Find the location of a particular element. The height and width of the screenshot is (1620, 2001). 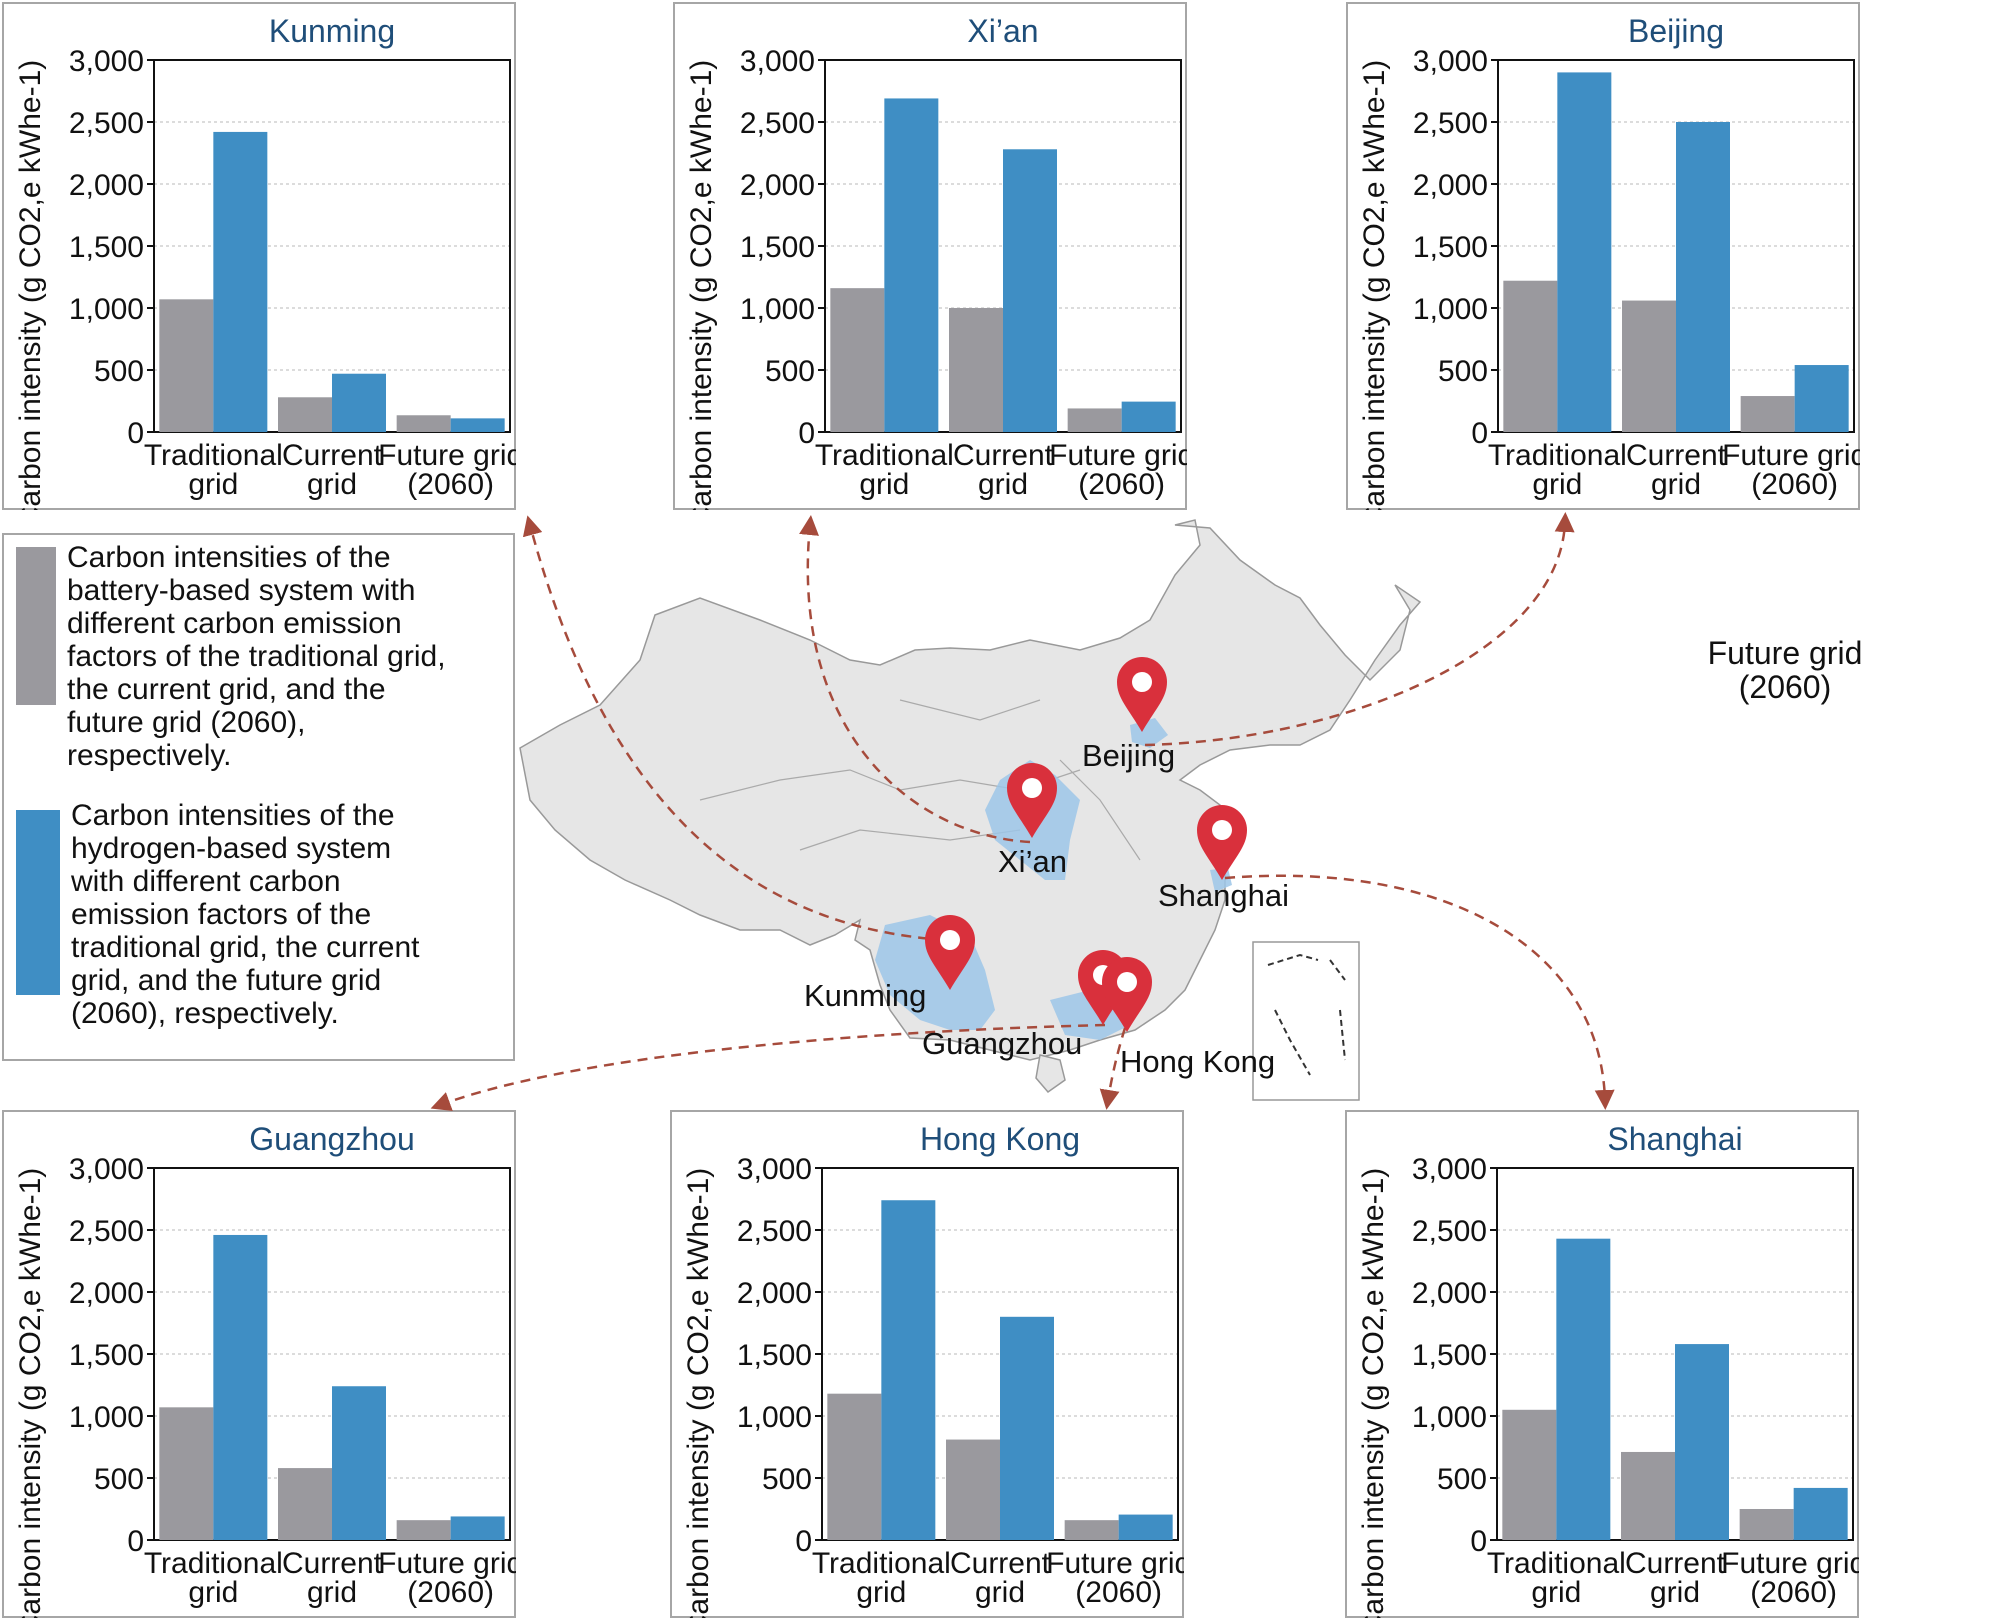

hongkong-y-tick-label: 1,000 is located at coordinates (774, 1417).